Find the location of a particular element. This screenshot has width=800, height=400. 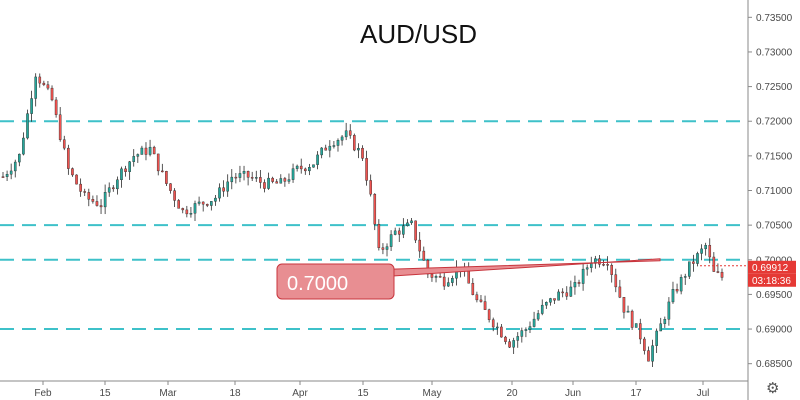

x-tick-label: 20 is located at coordinates (512, 393).